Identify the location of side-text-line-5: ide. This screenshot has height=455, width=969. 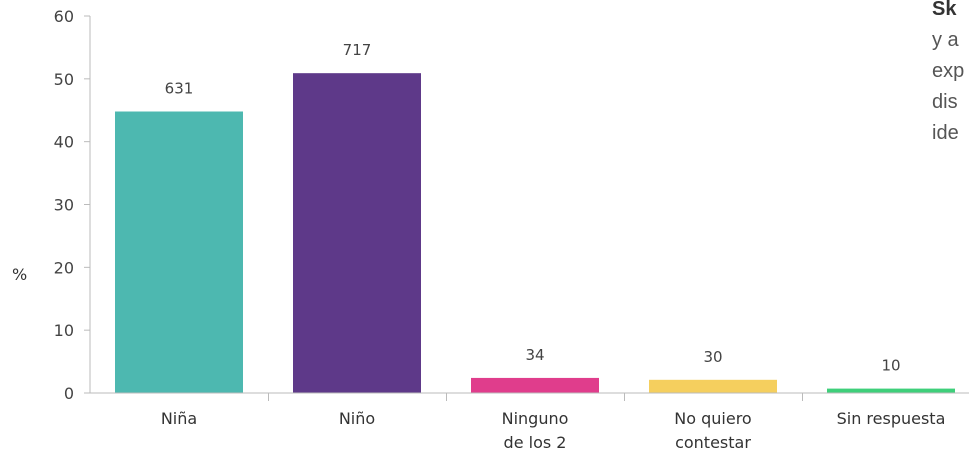
(945, 133).